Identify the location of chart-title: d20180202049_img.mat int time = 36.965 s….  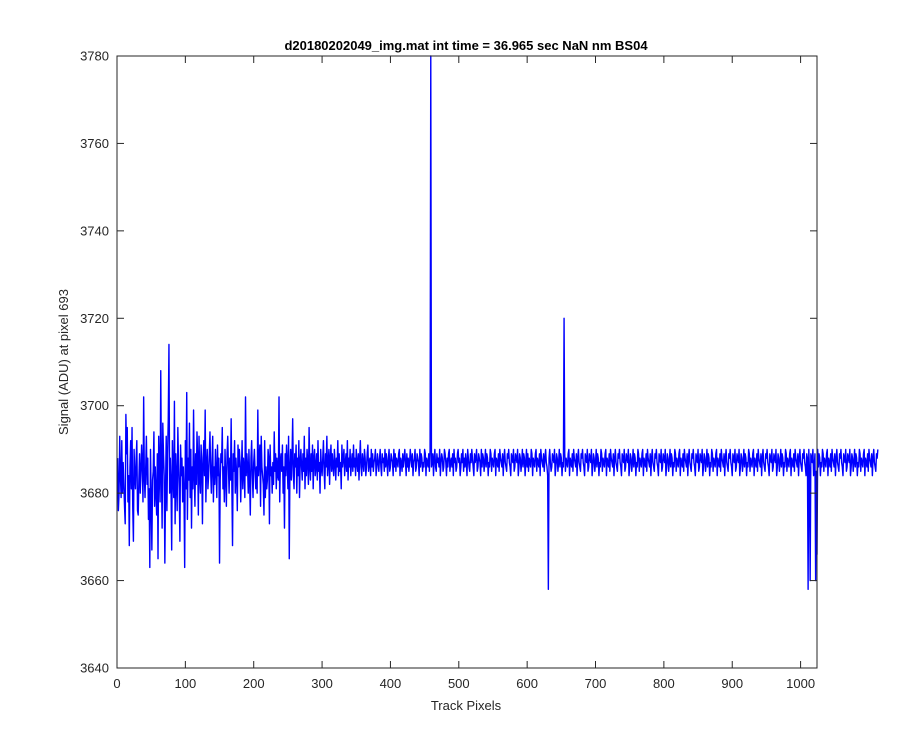
(466, 45).